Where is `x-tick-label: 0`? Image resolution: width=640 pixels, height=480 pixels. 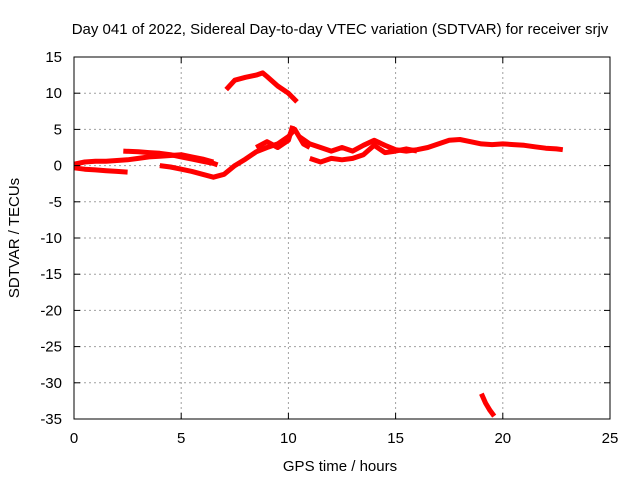
x-tick-label: 0 is located at coordinates (74, 438).